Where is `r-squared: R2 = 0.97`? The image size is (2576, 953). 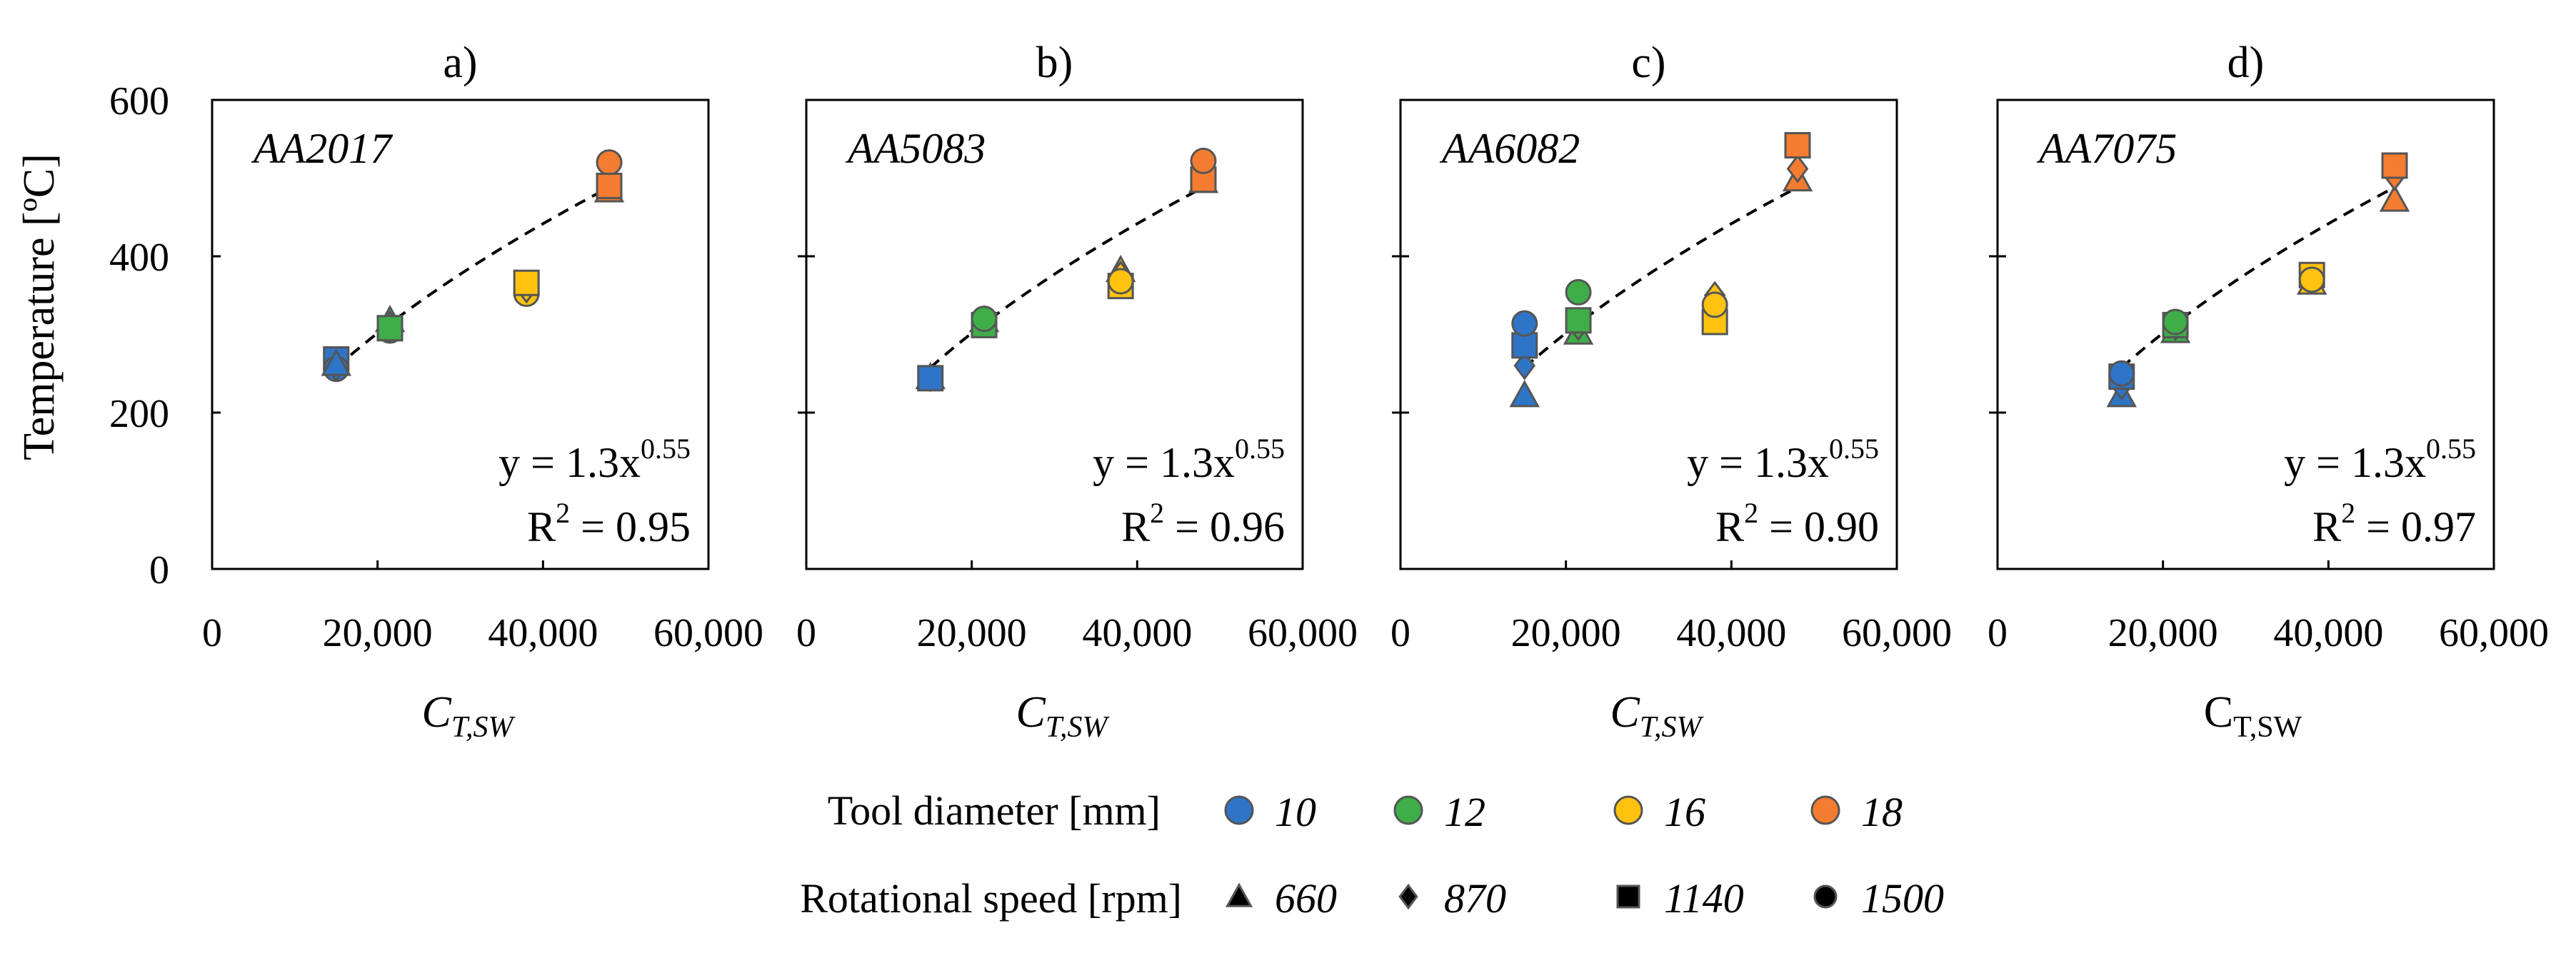
r-squared: R2 = 0.97 is located at coordinates (2394, 523).